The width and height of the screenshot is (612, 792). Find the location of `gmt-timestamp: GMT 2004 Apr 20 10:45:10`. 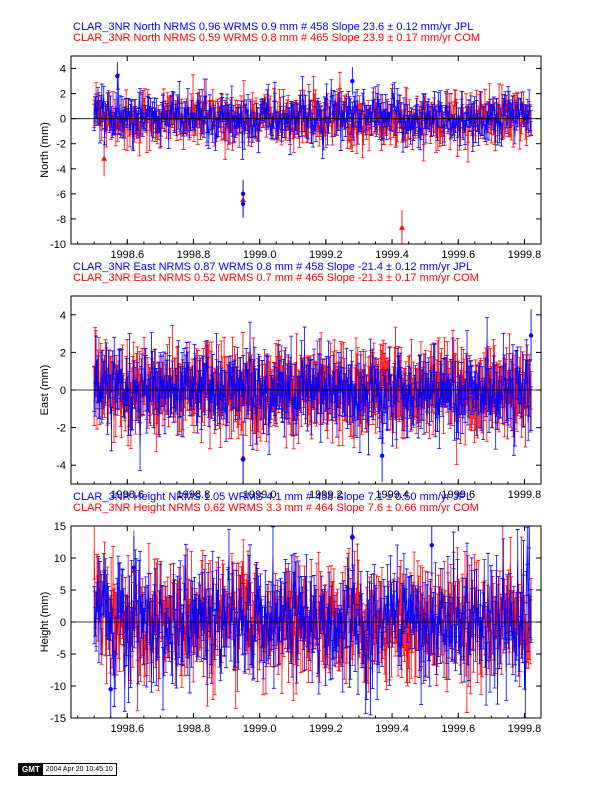

gmt-timestamp: GMT 2004 Apr 20 10:45:10 is located at coordinates (67, 769).